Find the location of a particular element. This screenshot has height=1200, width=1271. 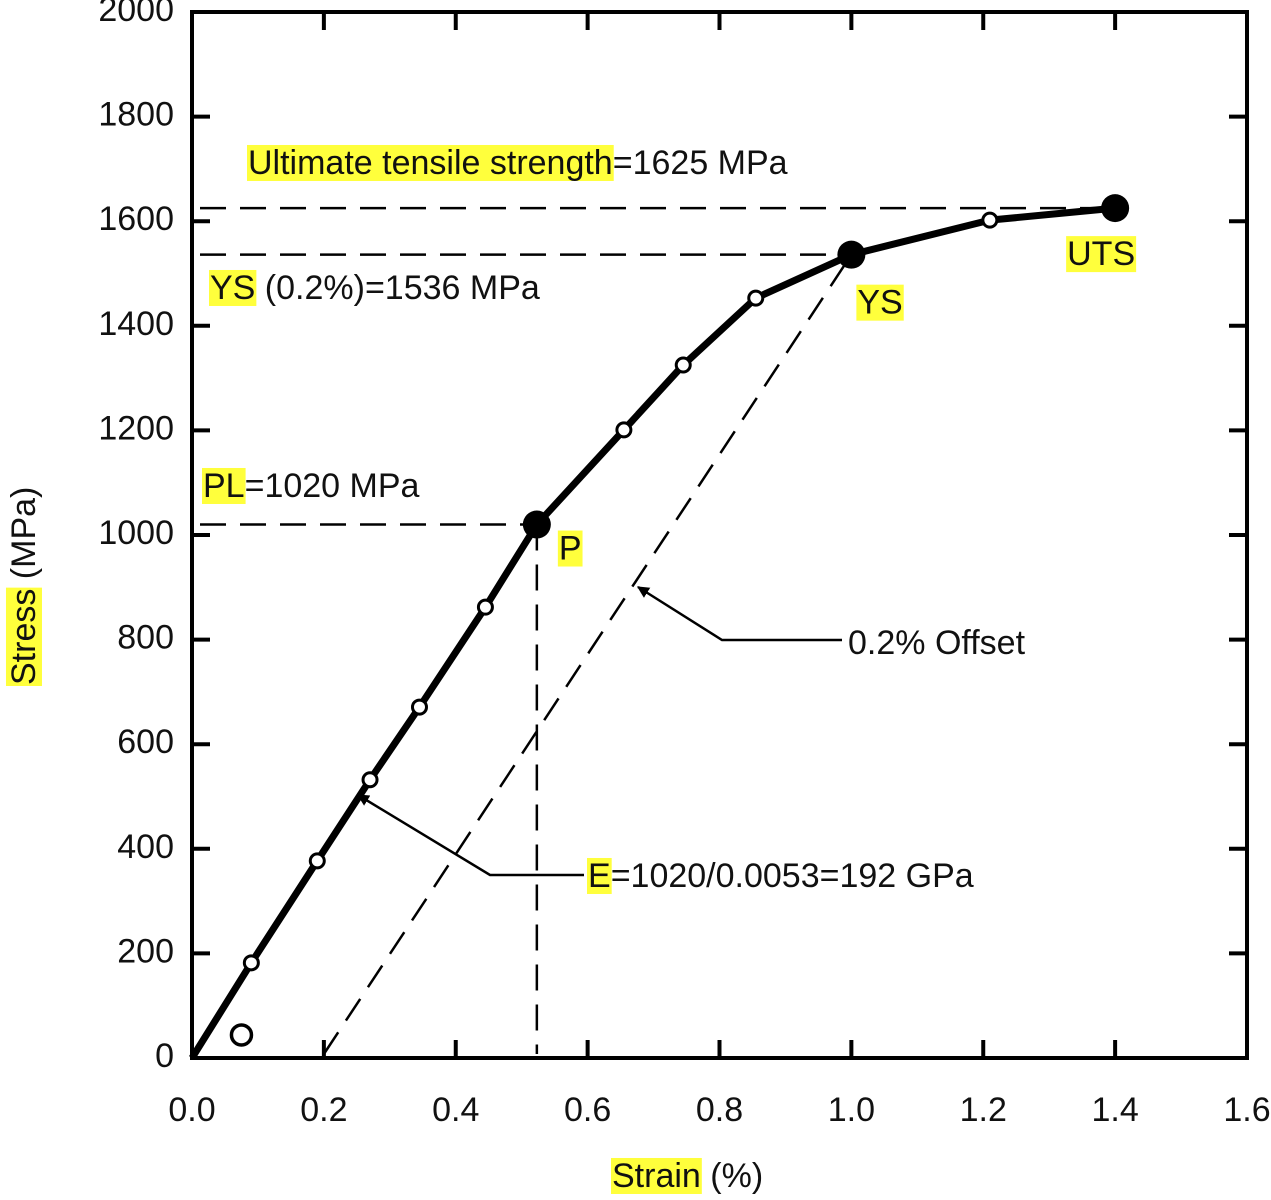

x-tick-label: 1.2 is located at coordinates (983, 1110).